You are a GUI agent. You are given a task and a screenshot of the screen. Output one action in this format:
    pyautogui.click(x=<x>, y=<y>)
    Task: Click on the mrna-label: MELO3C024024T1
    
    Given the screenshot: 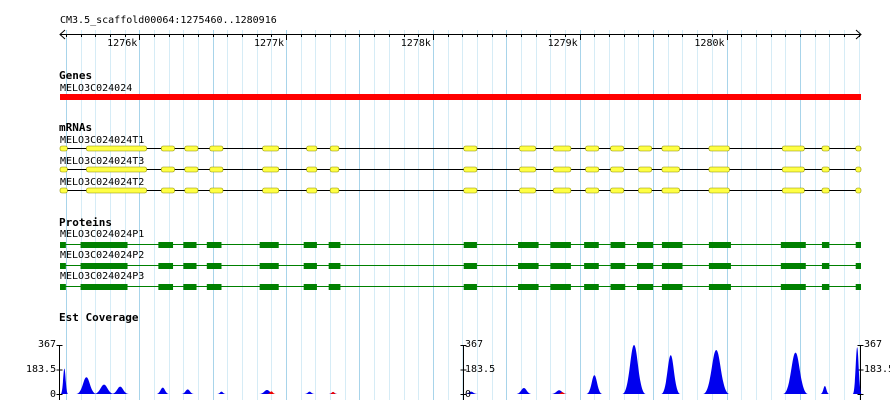 What is the action you would take?
    pyautogui.click(x=102, y=140)
    